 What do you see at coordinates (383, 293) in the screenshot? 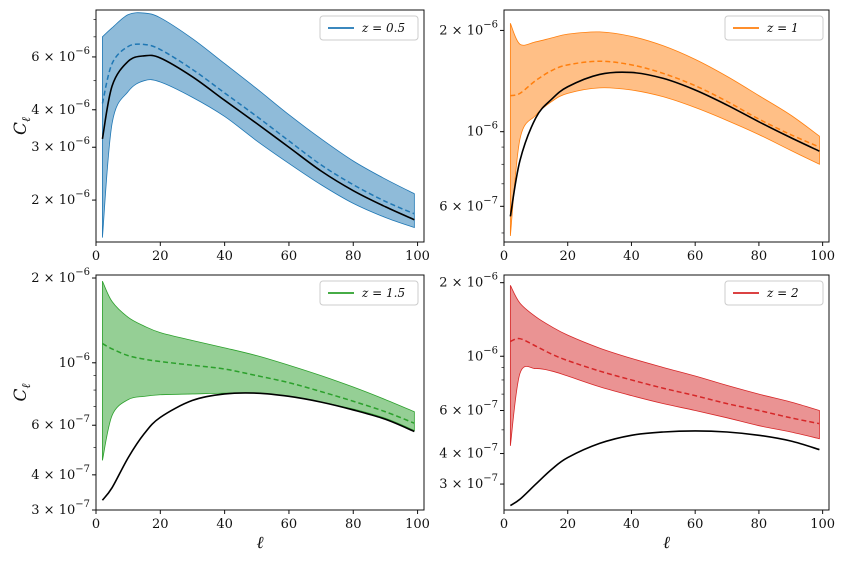
I see `legend-label: z = 1.5` at bounding box center [383, 293].